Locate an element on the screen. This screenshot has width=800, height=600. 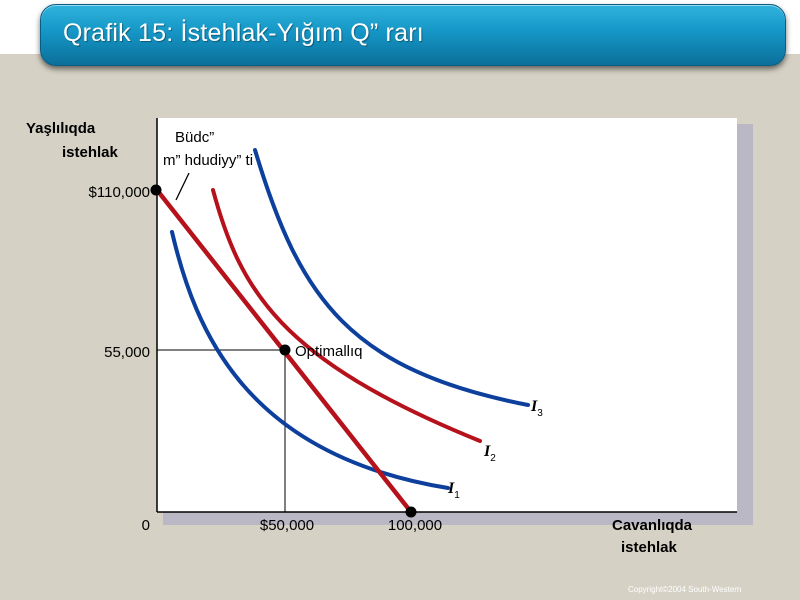
indifference-curve-i3 is located at coordinates (391, 277).